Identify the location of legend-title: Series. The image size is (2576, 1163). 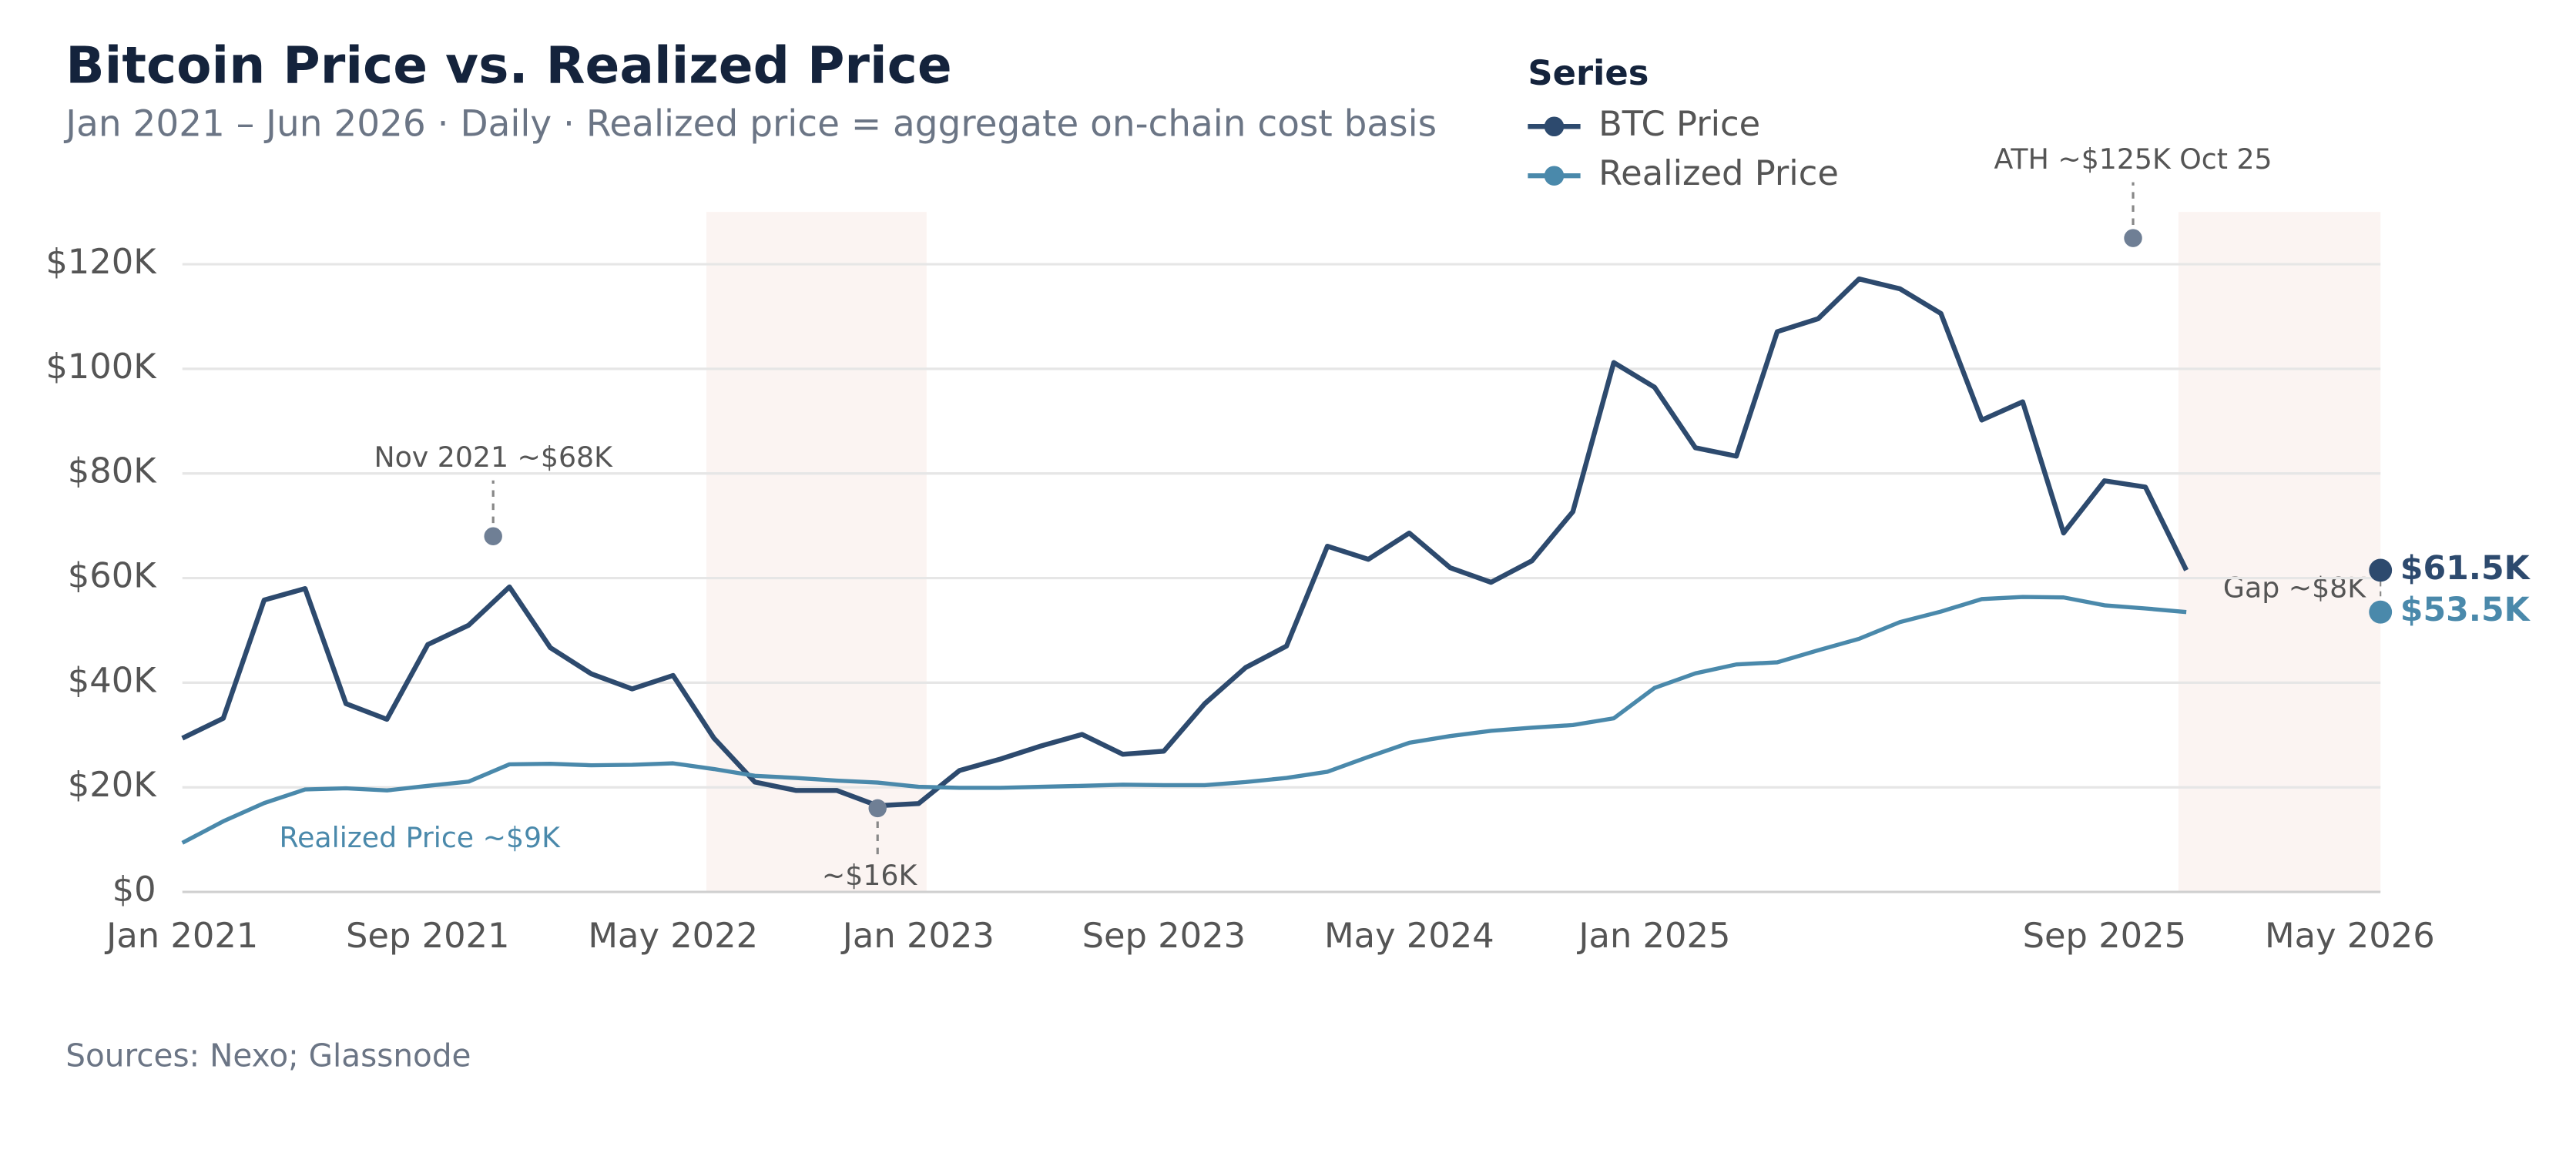
(1588, 72).